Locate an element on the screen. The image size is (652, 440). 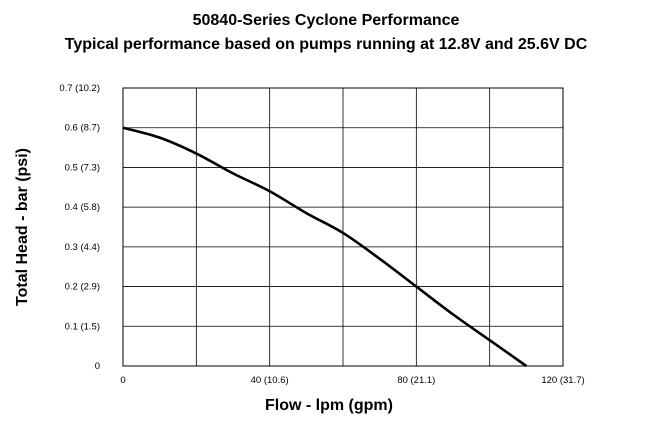
x-axis-label: Flow - lpm (gpm) is located at coordinates (329, 405).